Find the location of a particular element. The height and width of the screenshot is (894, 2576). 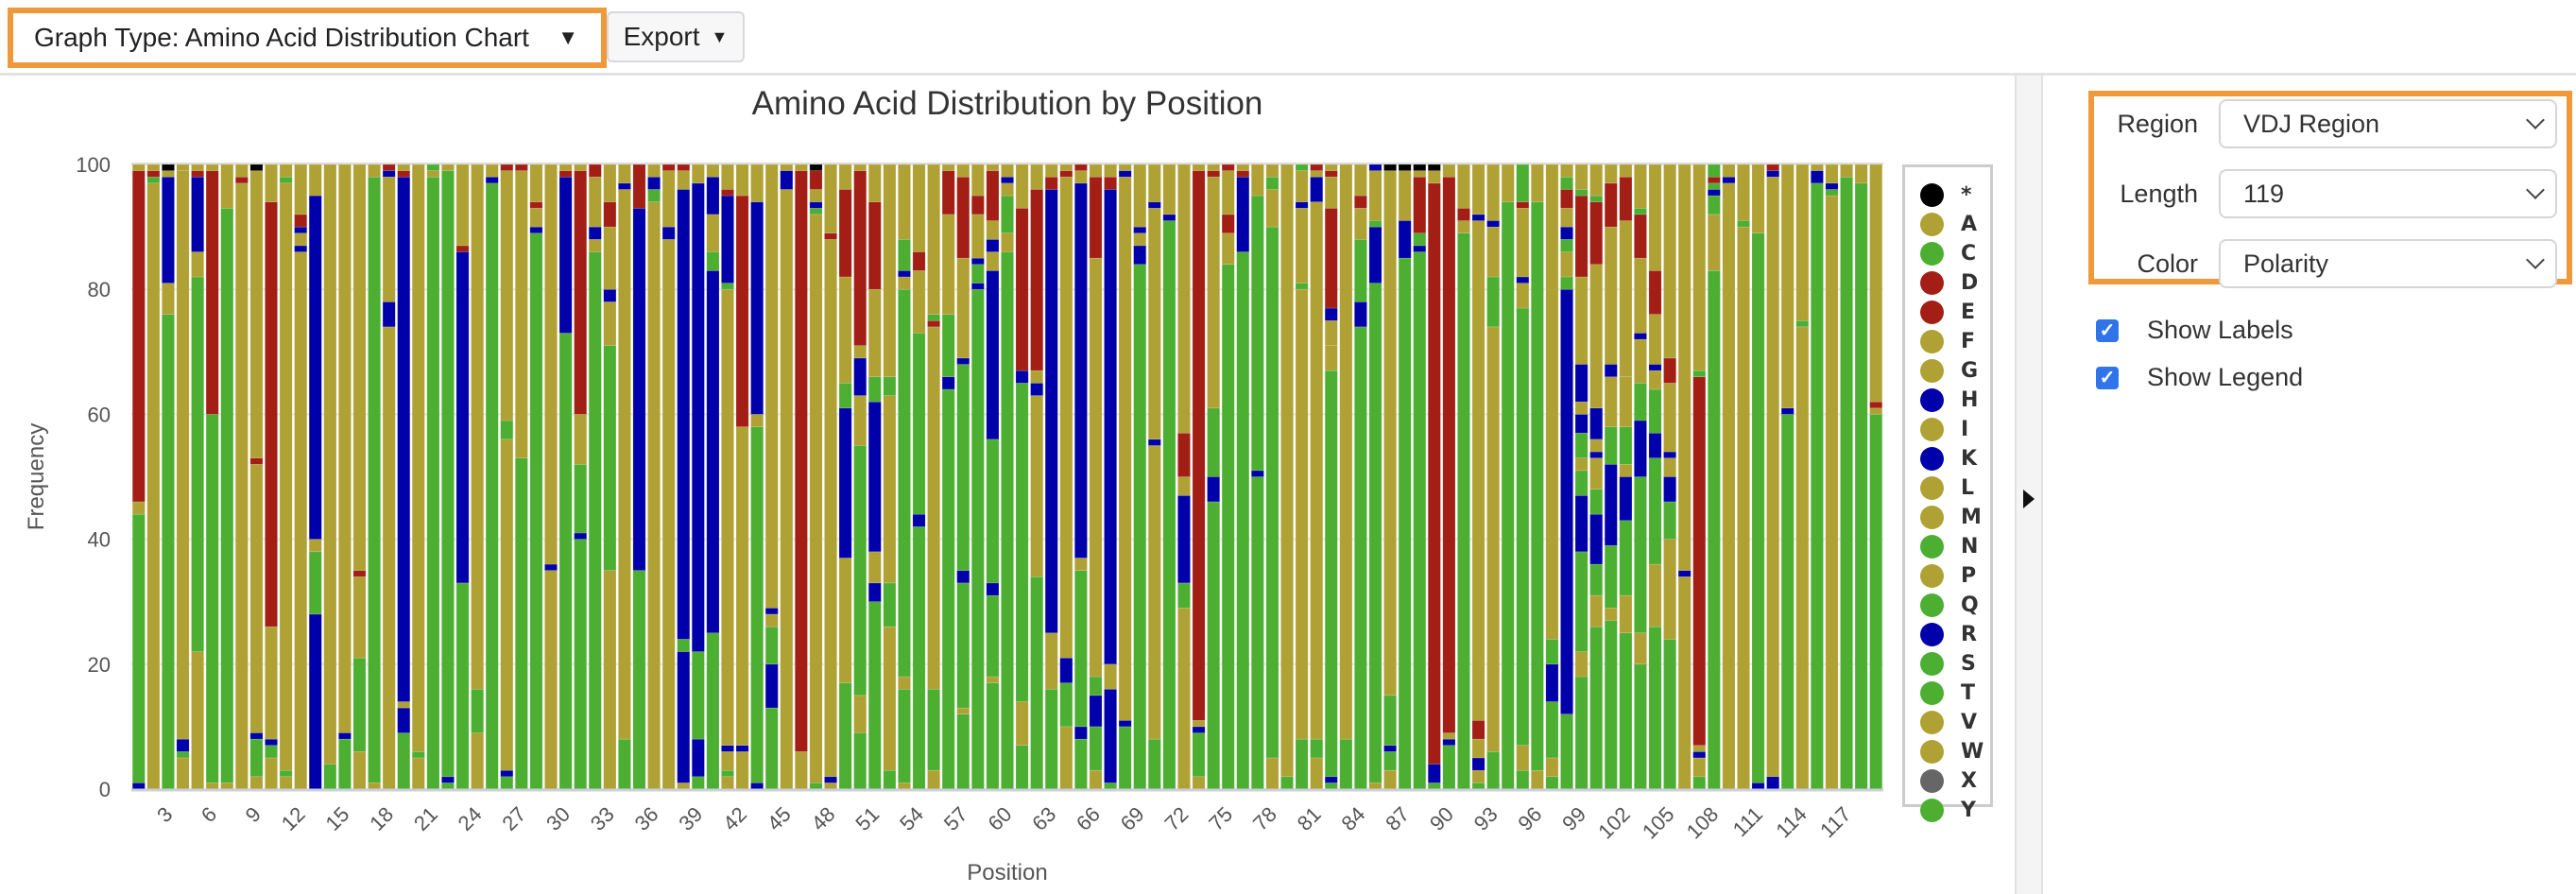

color-select: Polarity is located at coordinates (2388, 263).